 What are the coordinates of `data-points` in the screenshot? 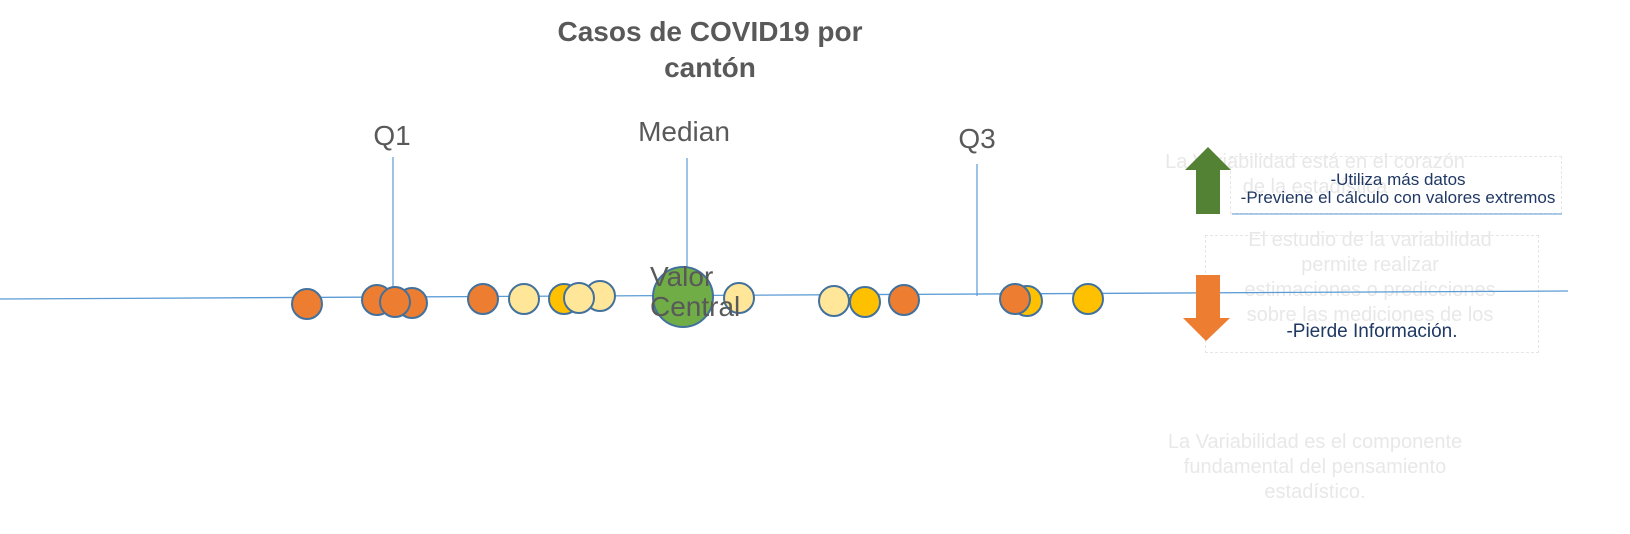 It's located at (697, 297).